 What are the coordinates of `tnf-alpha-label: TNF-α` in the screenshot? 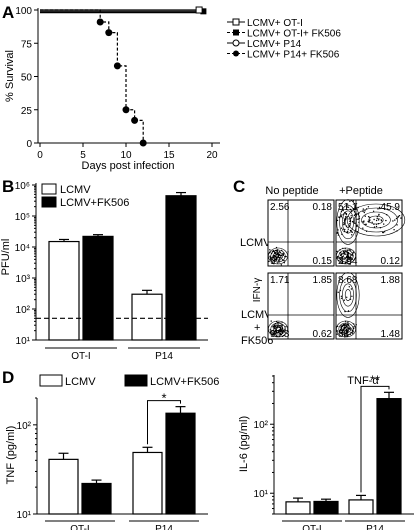 It's located at (363, 381).